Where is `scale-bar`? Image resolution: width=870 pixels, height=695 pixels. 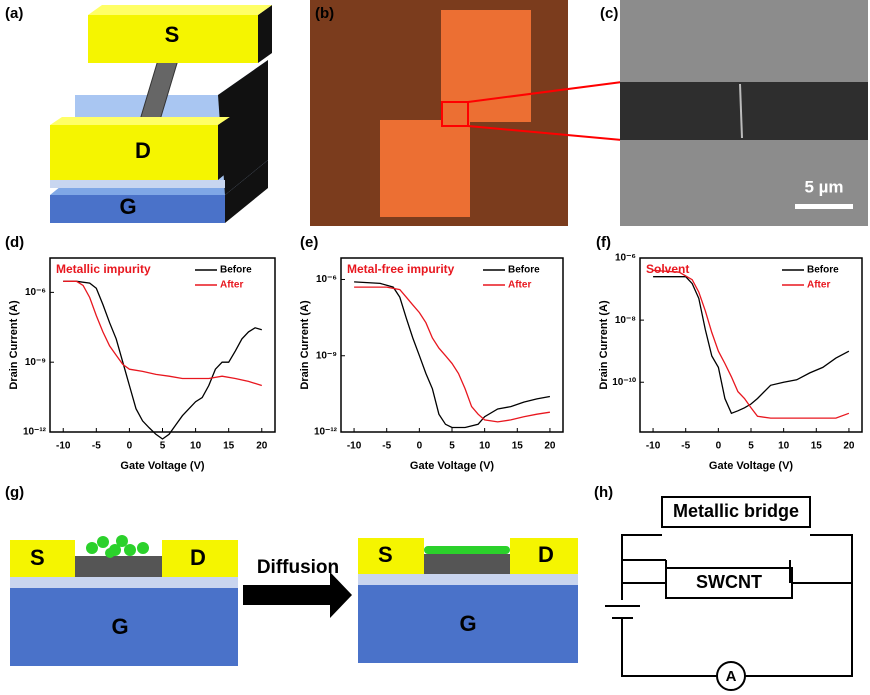
scale-bar is located at coordinates (824, 206).